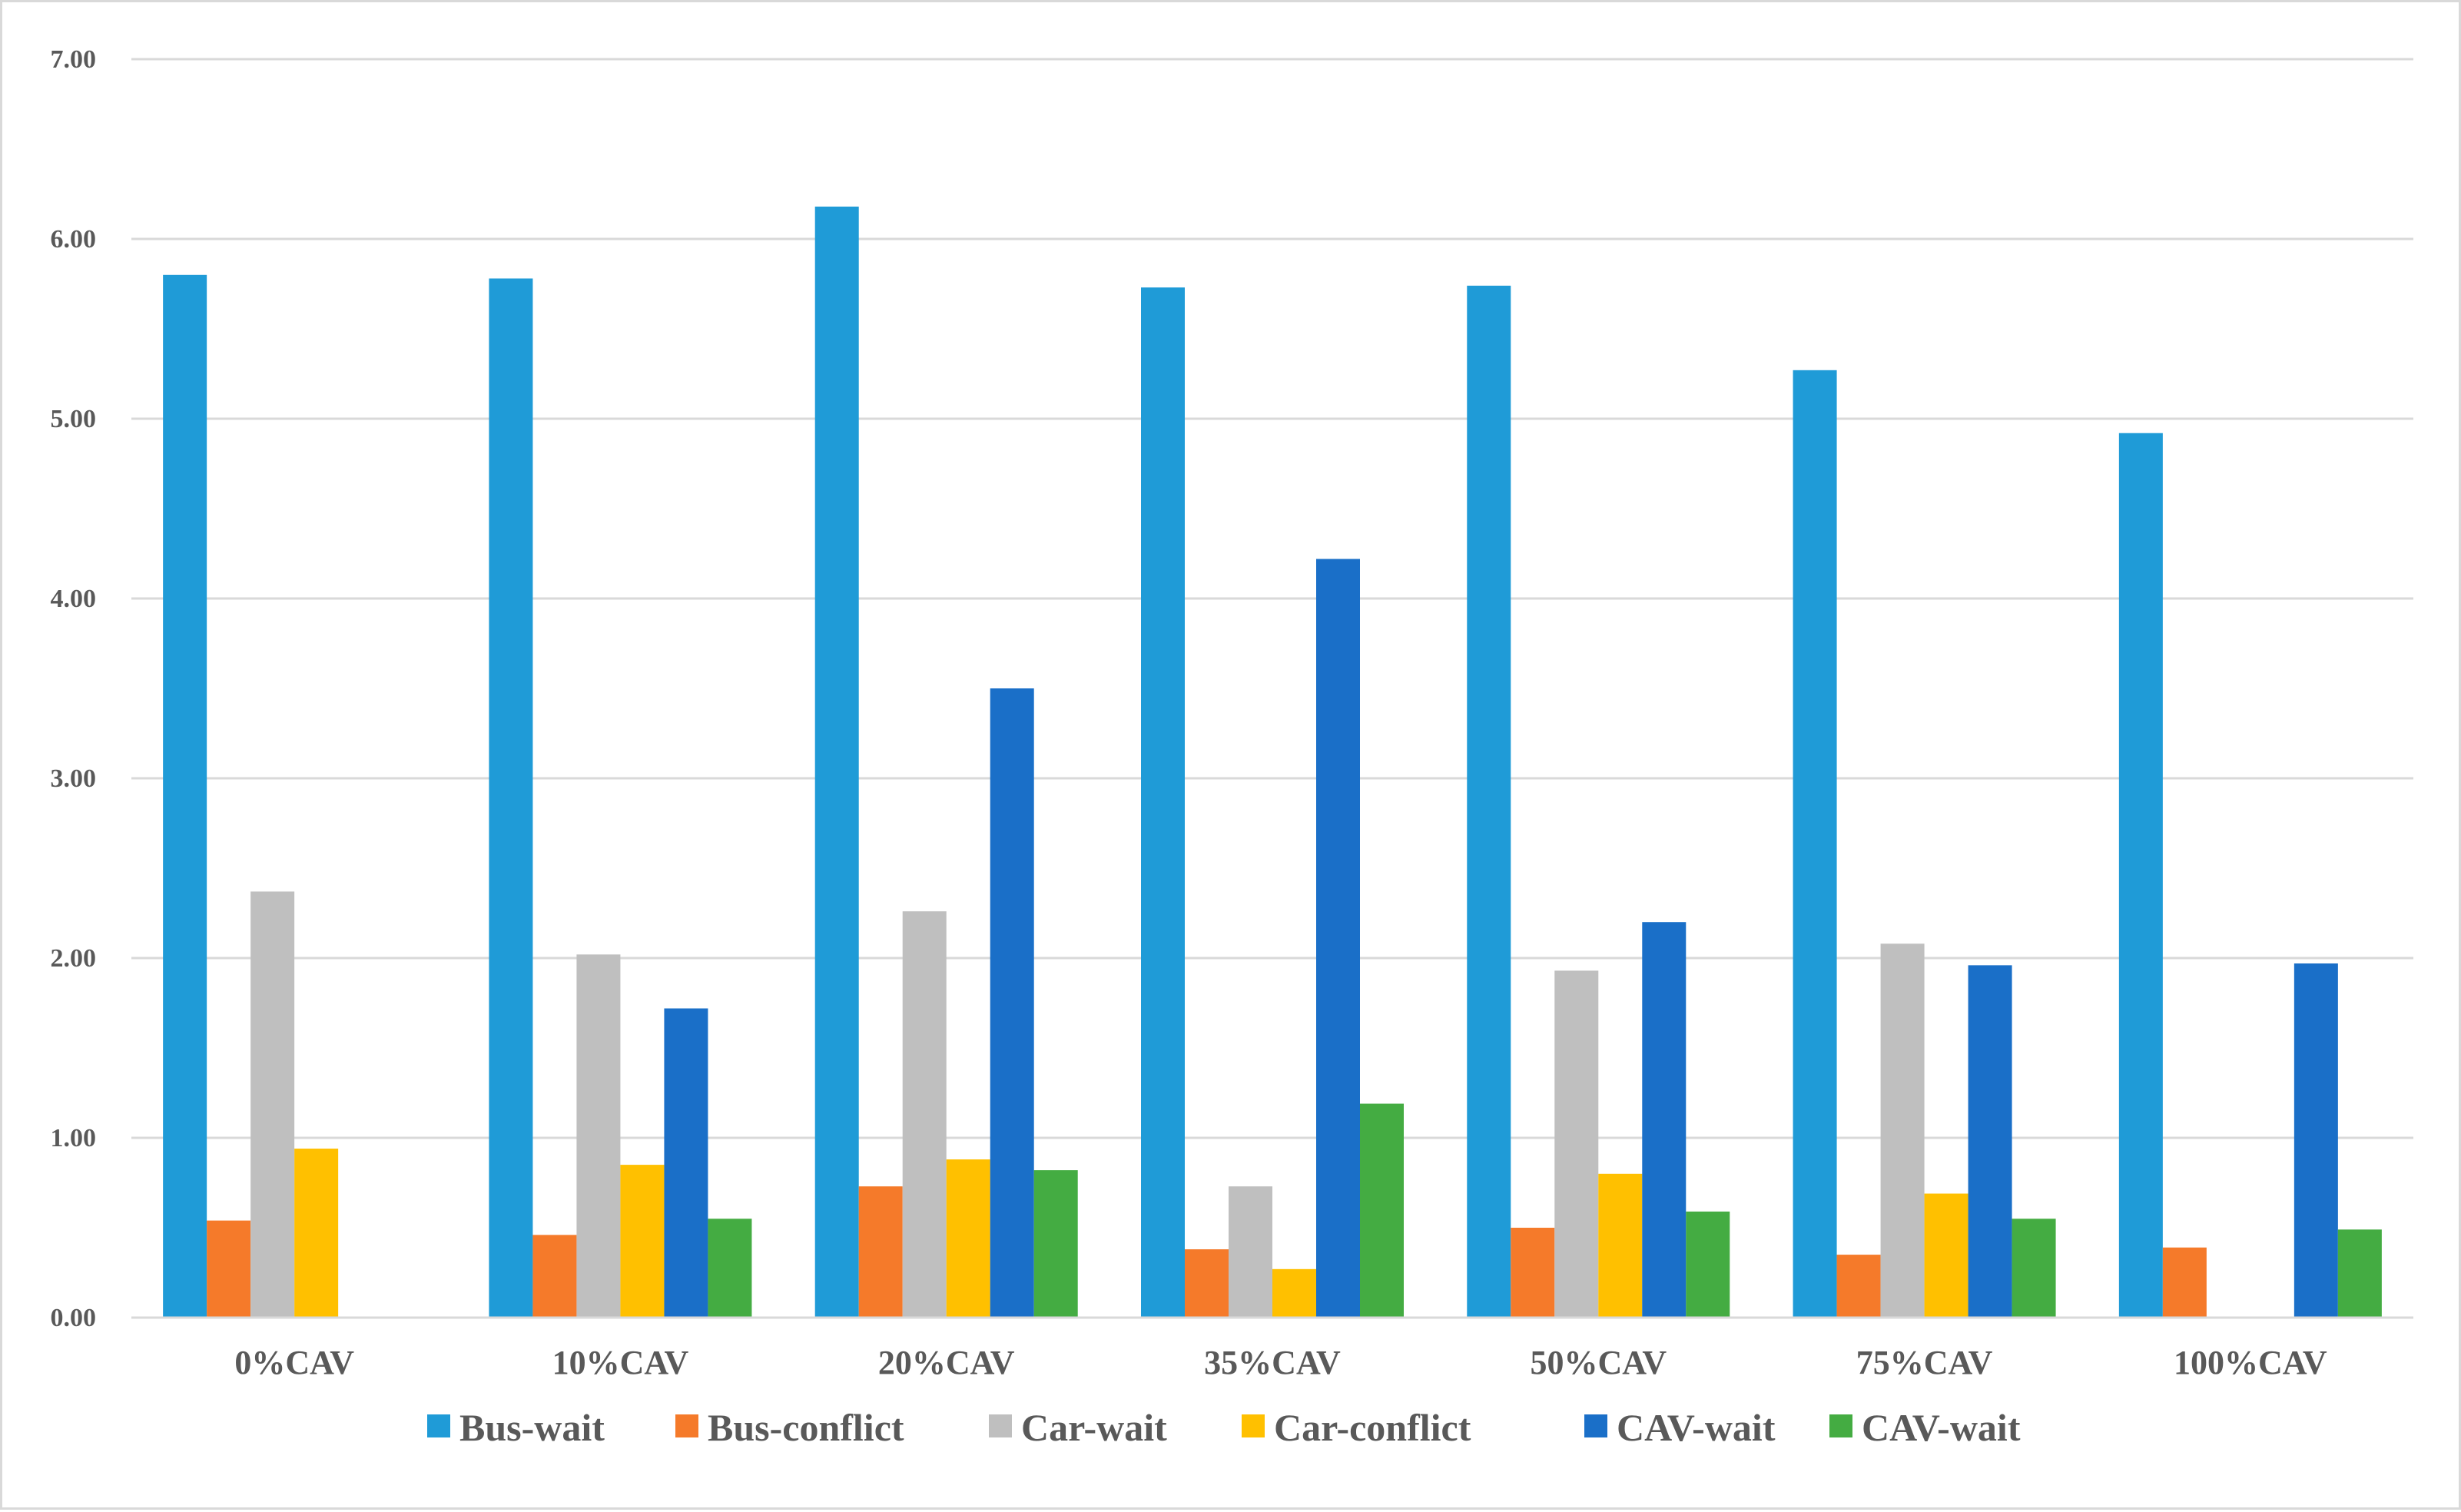 This screenshot has height=1512, width=2461. What do you see at coordinates (74, 778) in the screenshot?
I see `y-tick-label: 3.00` at bounding box center [74, 778].